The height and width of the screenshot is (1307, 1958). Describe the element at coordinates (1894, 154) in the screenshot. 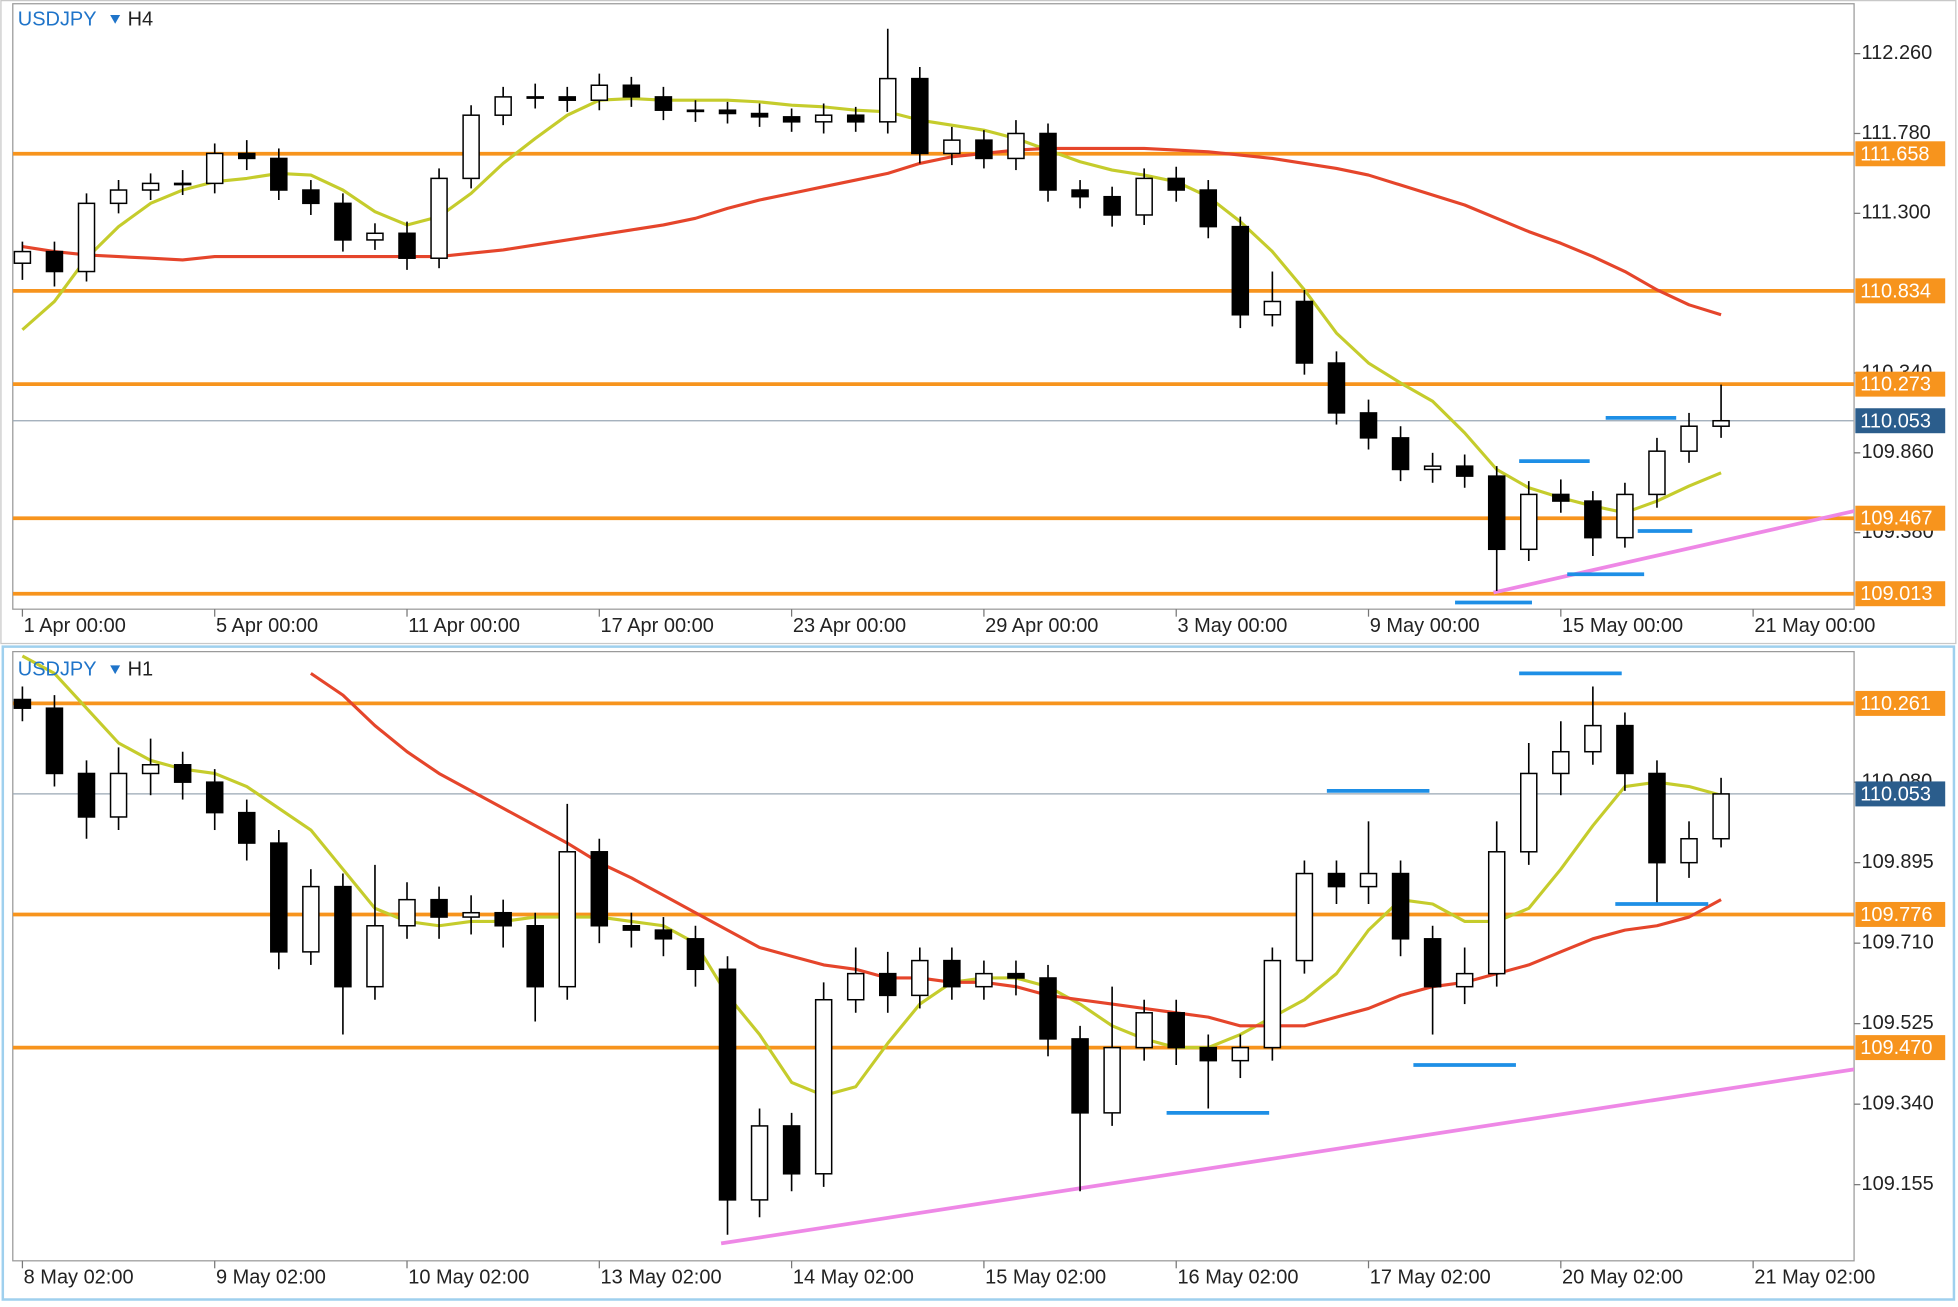

I see `level-label: 111.658` at that location.